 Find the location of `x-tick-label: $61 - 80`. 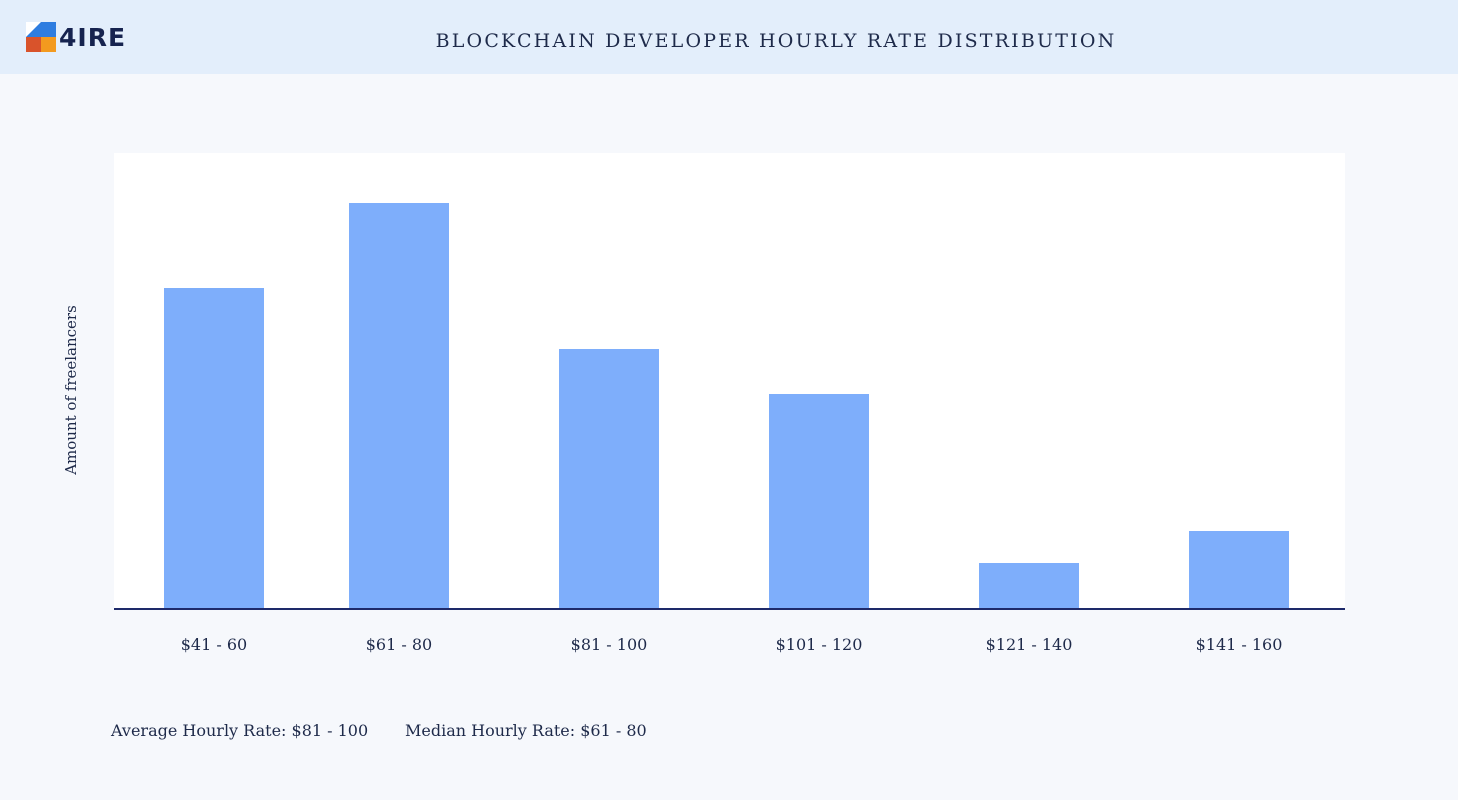

x-tick-label: $61 - 80 is located at coordinates (399, 644).